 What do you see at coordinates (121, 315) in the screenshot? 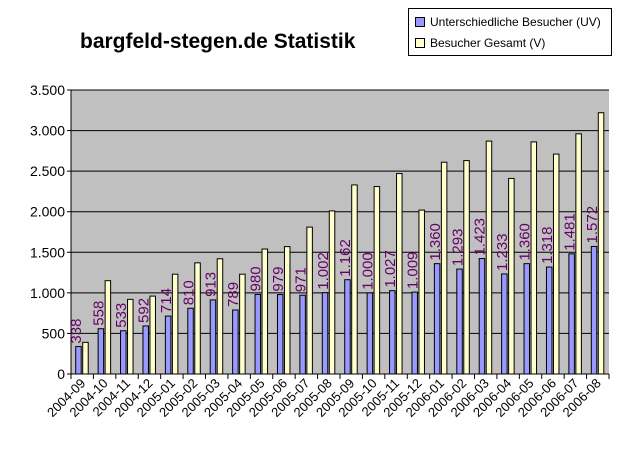
I see `data-label: 533` at bounding box center [121, 315].